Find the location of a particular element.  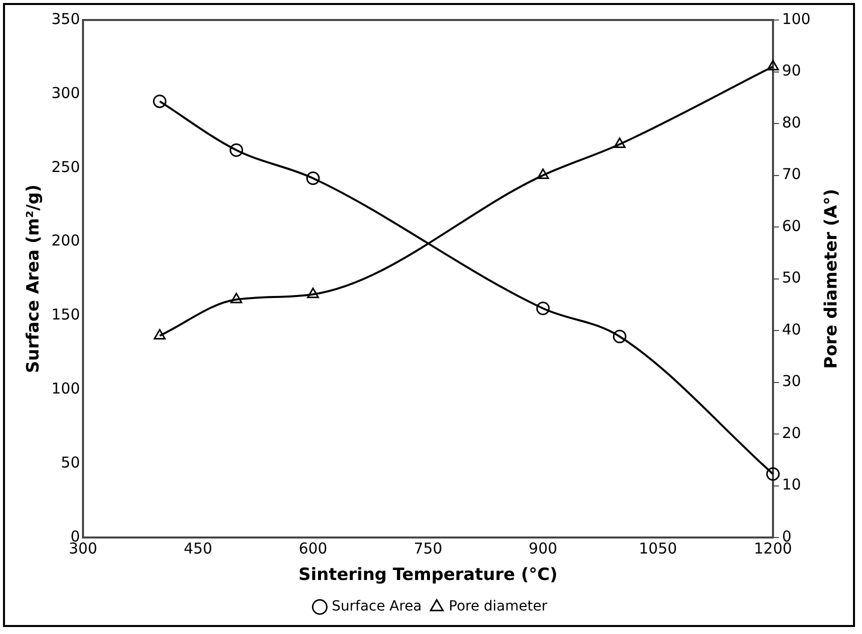

legend-label: Pore diameter is located at coordinates (498, 606).